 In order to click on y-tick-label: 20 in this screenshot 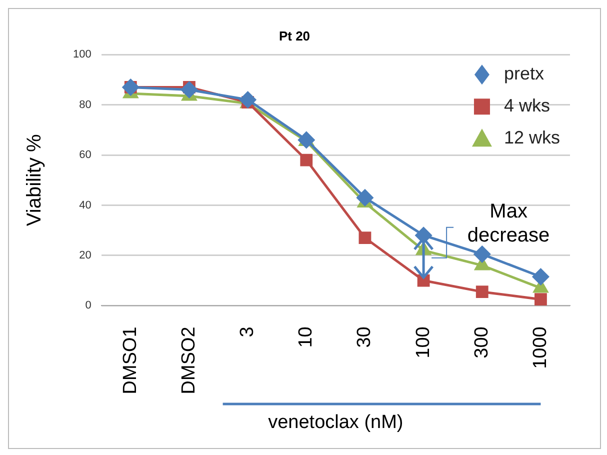, I will do `click(85, 255)`.